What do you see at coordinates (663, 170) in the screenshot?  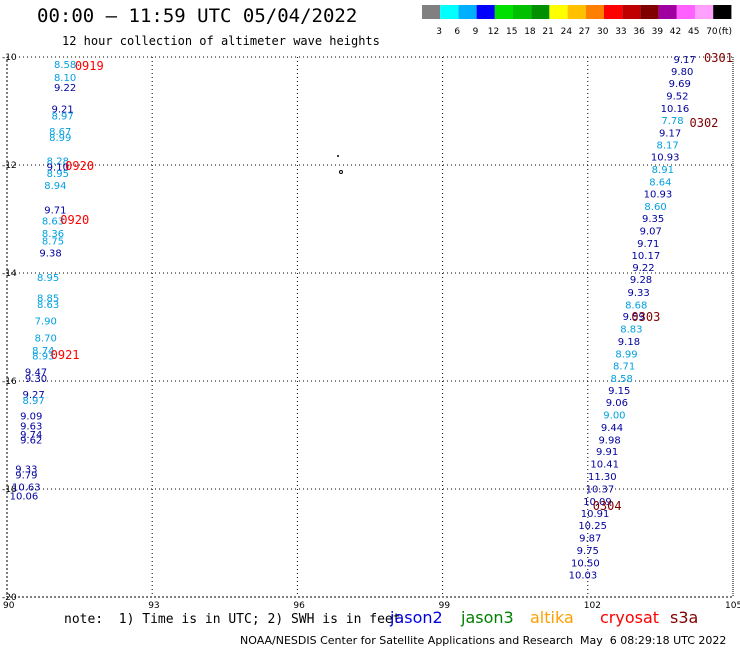 I see `wave-height-point: 8.91` at bounding box center [663, 170].